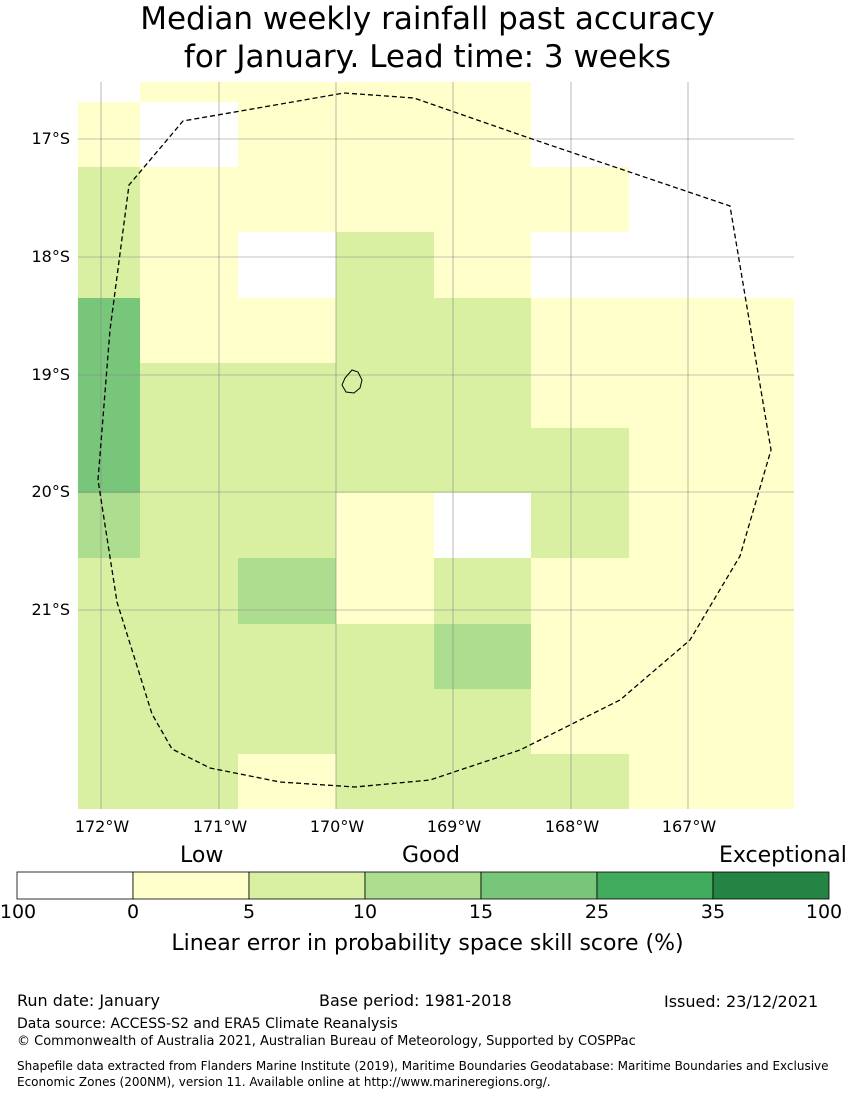  I want to click on cbar-tick: 100, so click(18, 912).